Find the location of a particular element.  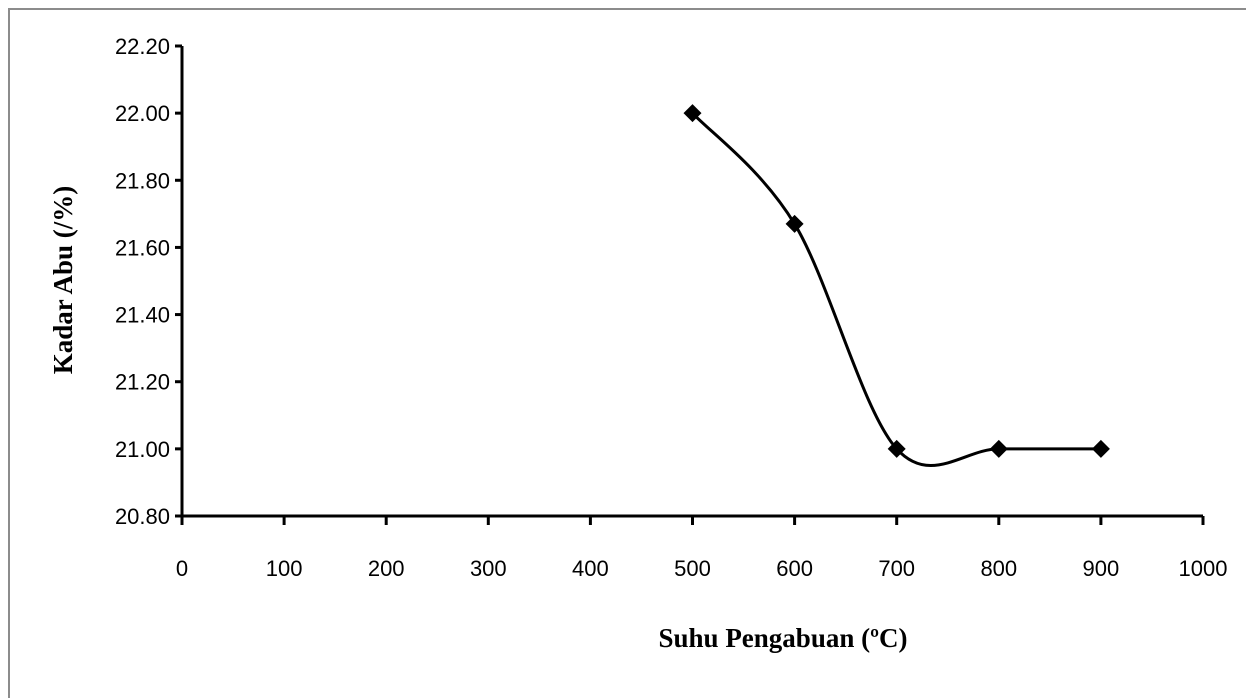

y-tick-label: 21.60 is located at coordinates (142, 247).